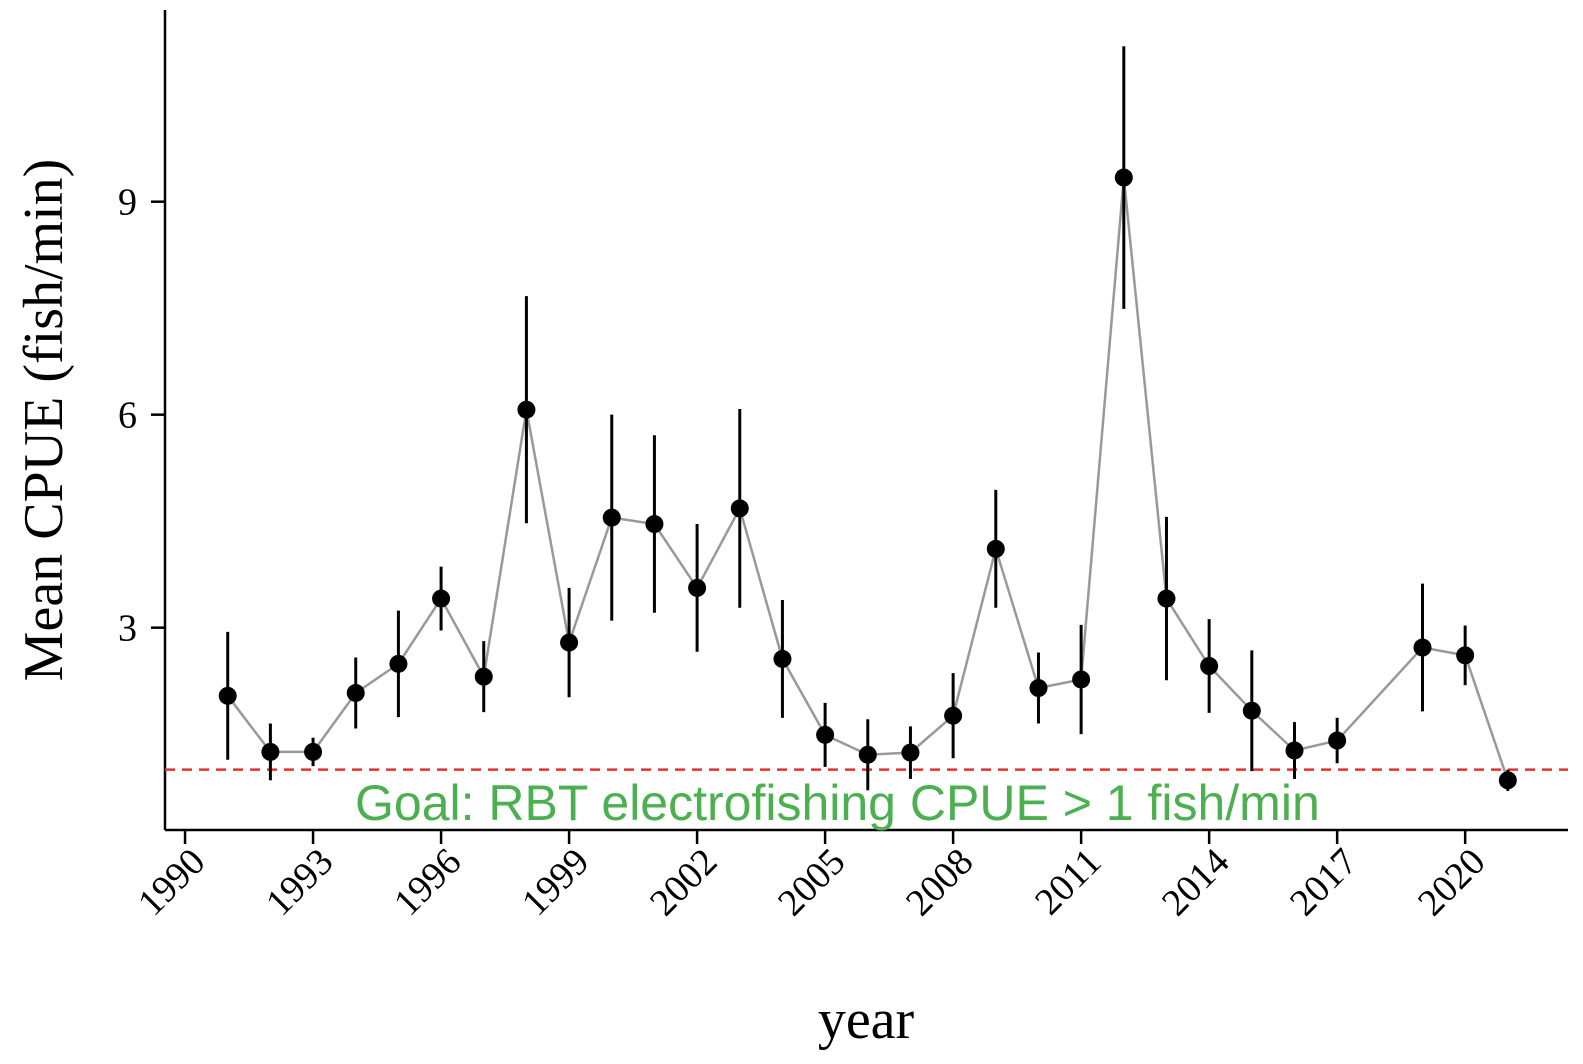 This screenshot has width=1583, height=1064. I want to click on x-tick-label: 2011, so click(1068, 882).